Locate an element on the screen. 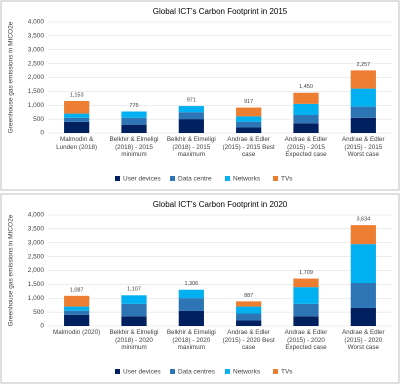 The width and height of the screenshot is (400, 384). total-label: 1,153 is located at coordinates (77, 95).